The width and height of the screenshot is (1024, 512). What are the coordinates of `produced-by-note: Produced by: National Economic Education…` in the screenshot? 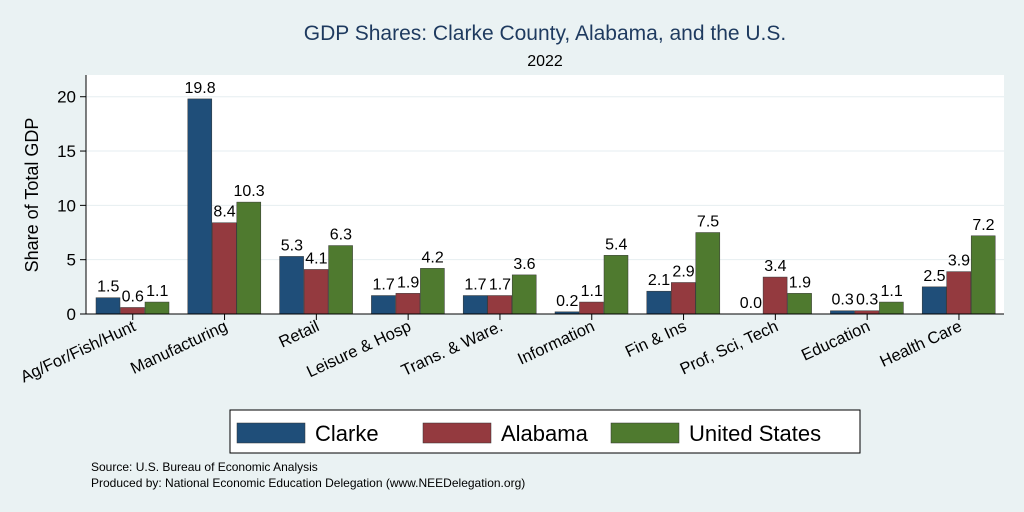 It's located at (308, 483).